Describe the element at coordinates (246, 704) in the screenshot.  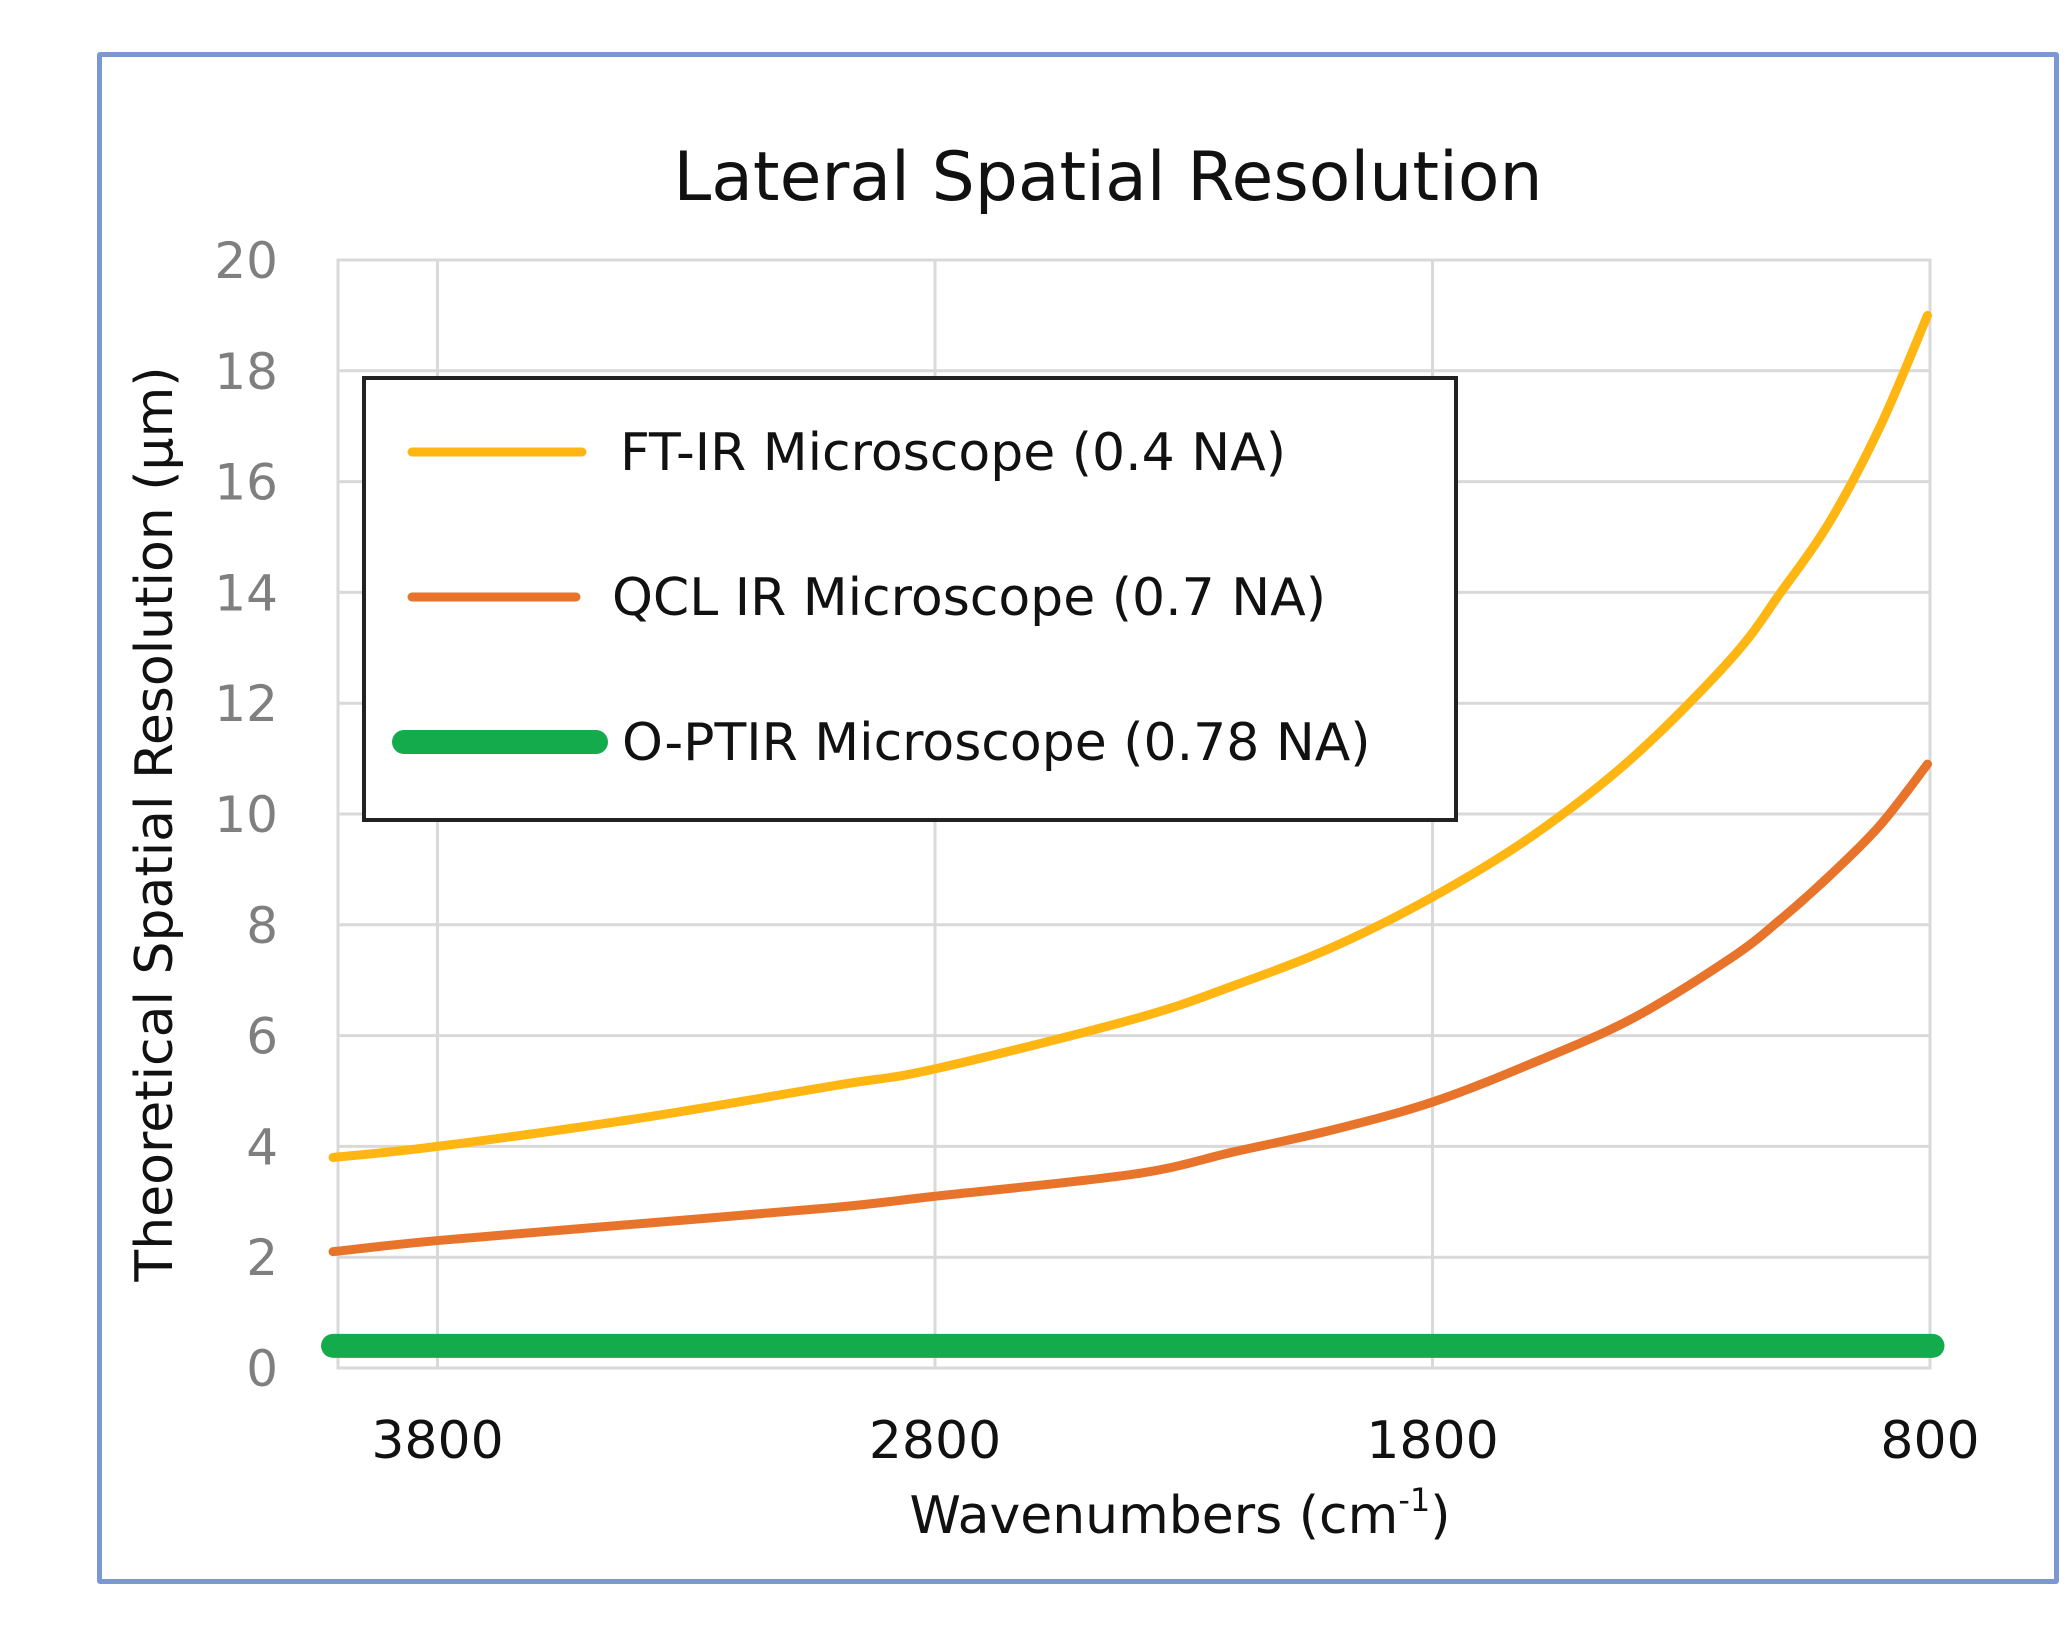
I see `y-tick-label: 12` at that location.